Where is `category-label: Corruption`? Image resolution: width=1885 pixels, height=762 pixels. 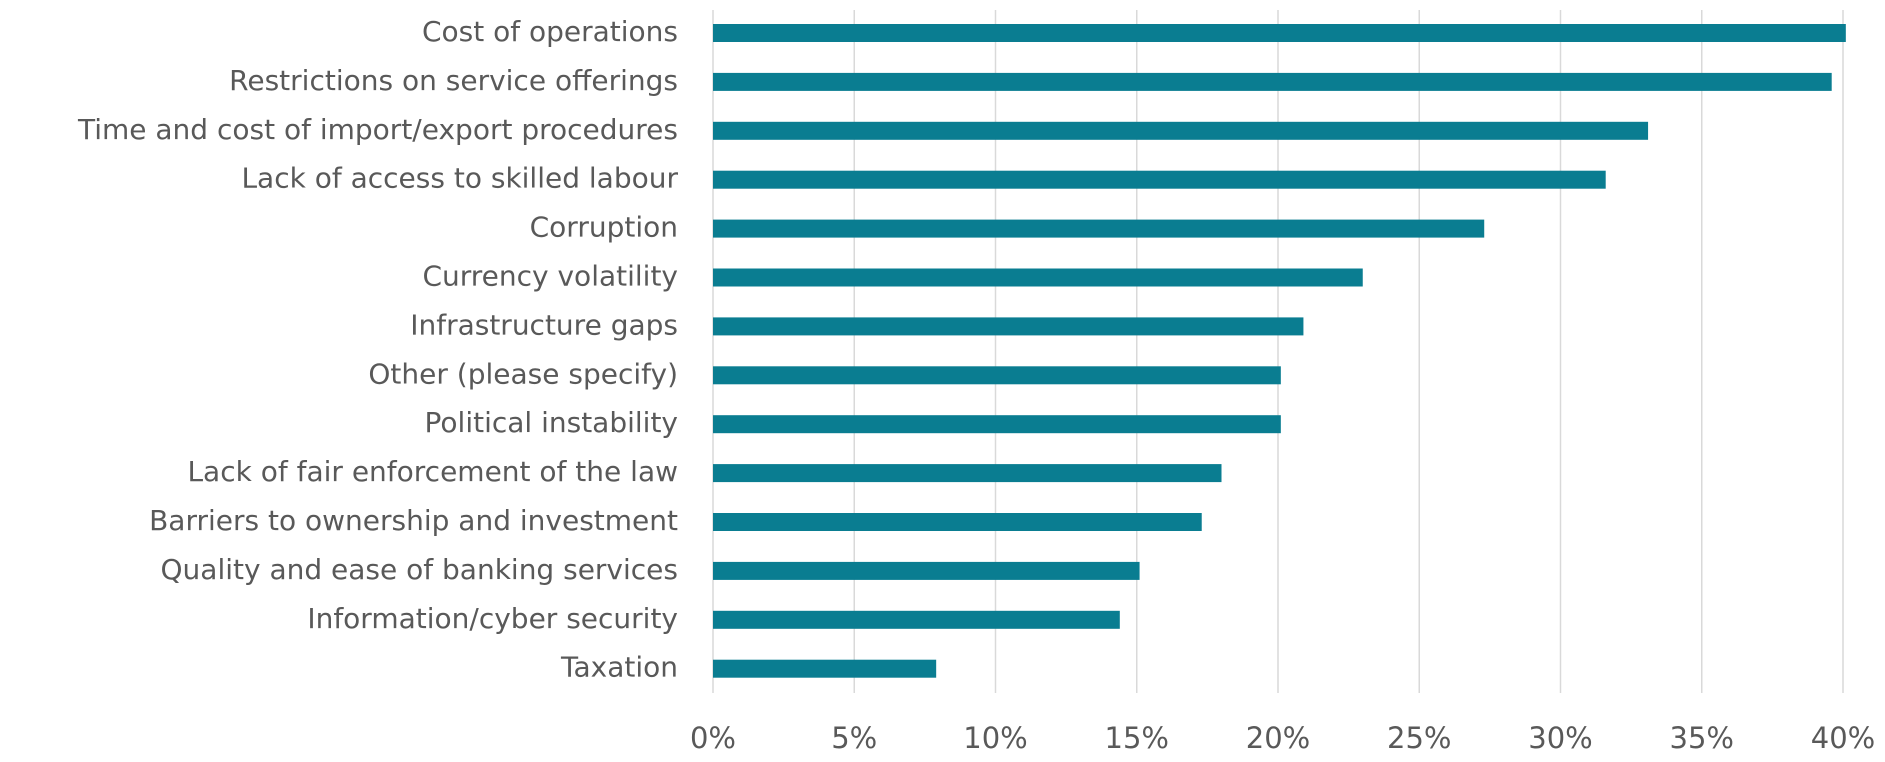 category-label: Corruption is located at coordinates (604, 227).